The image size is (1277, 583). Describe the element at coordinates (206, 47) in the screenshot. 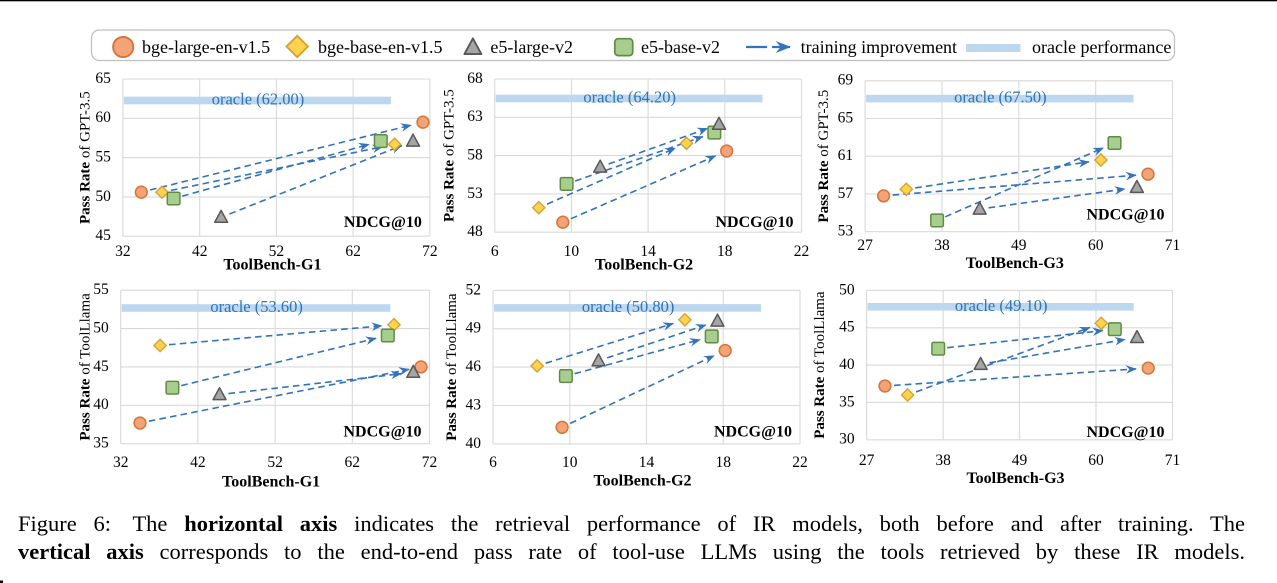

I see `svg-text: bge-large-en-v1.5` at that location.